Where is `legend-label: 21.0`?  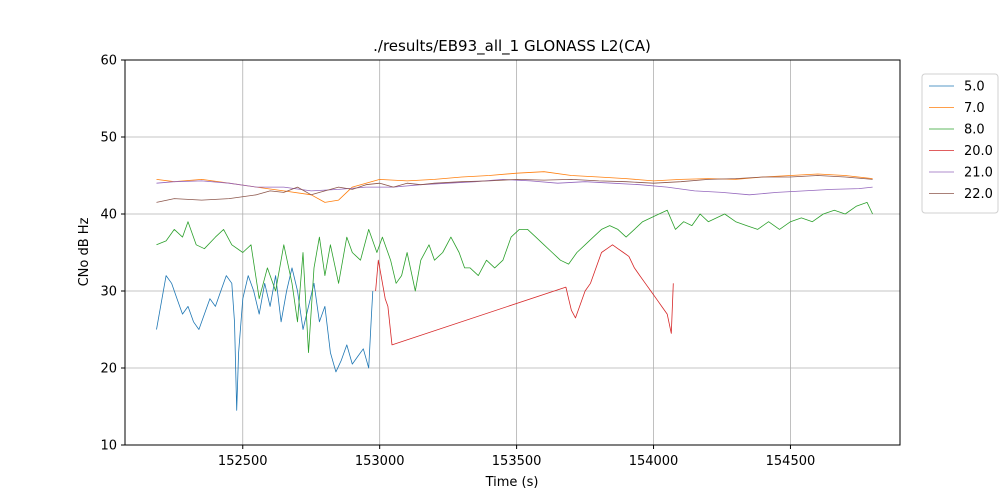 legend-label: 21.0 is located at coordinates (978, 173).